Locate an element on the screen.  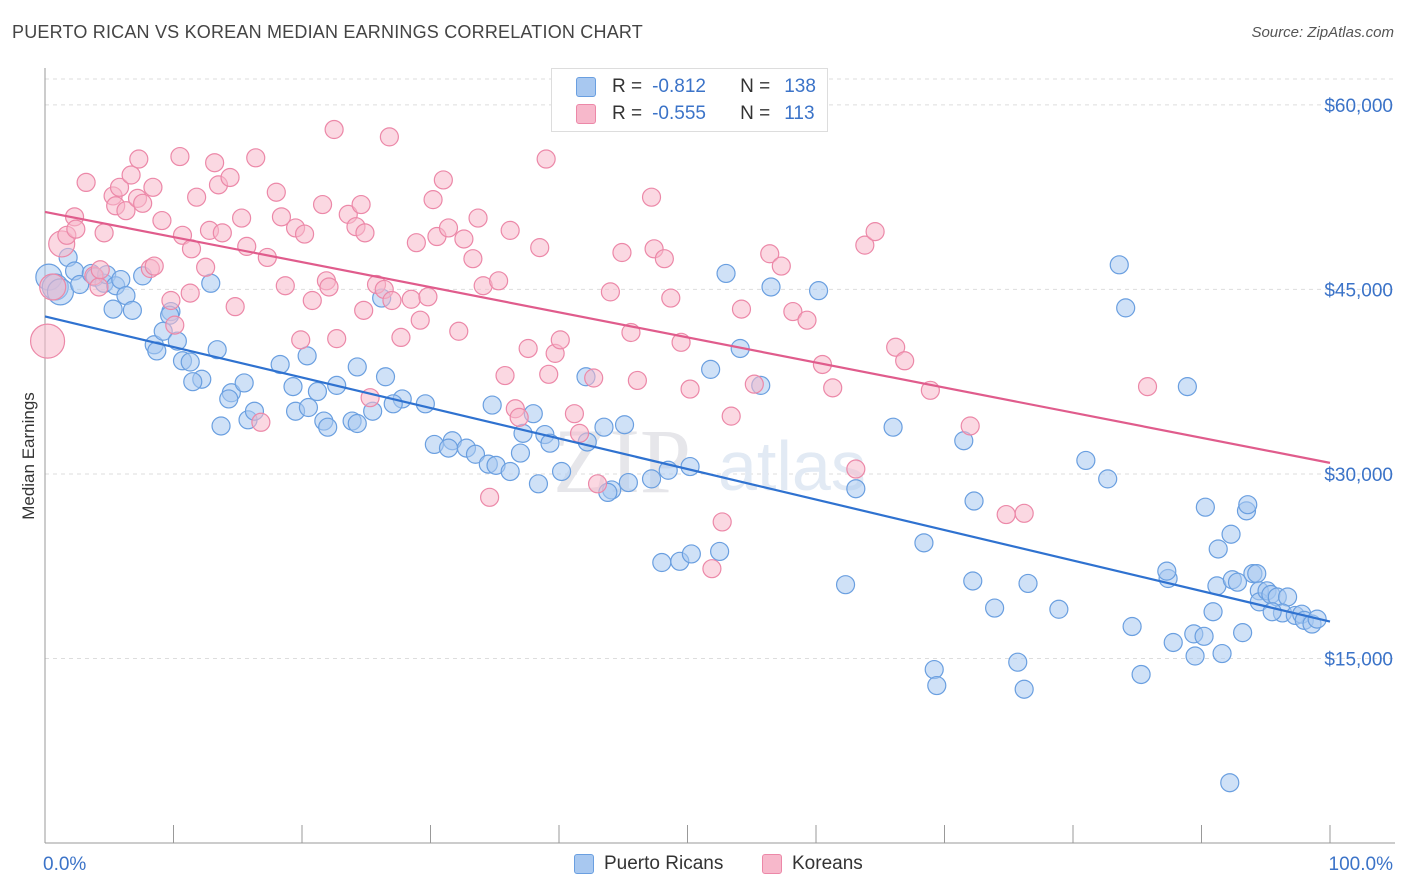
y-tick-label: $15,000 is located at coordinates (1358, 659).